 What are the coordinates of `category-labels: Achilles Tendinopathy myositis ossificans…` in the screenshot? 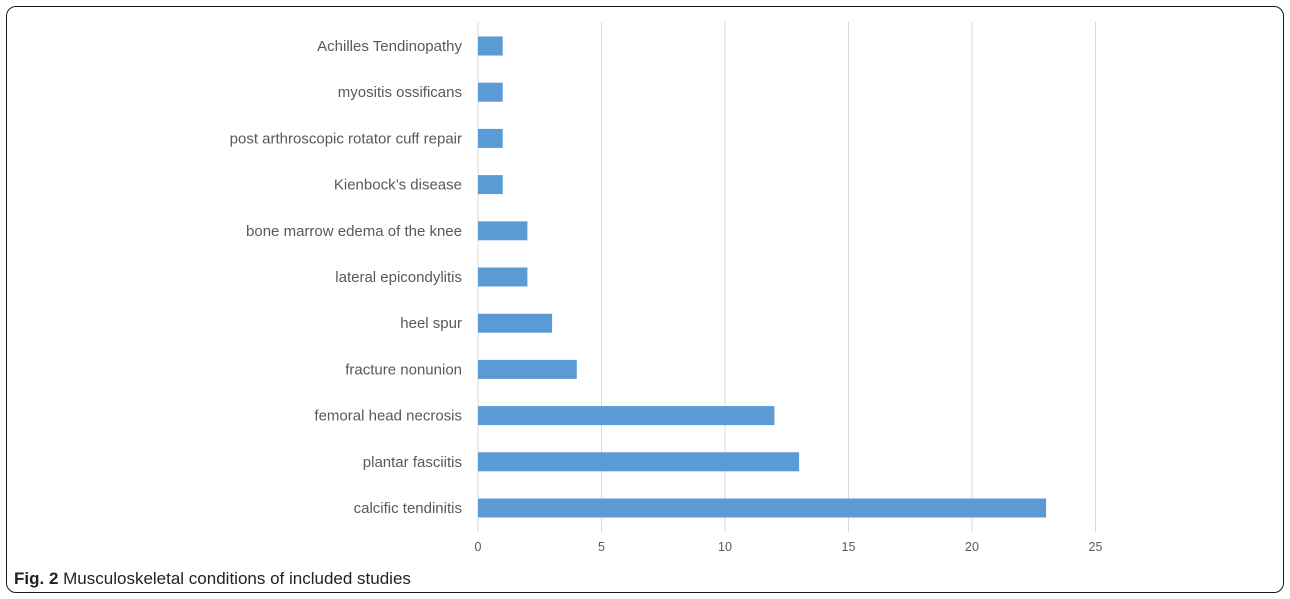 It's located at (346, 277).